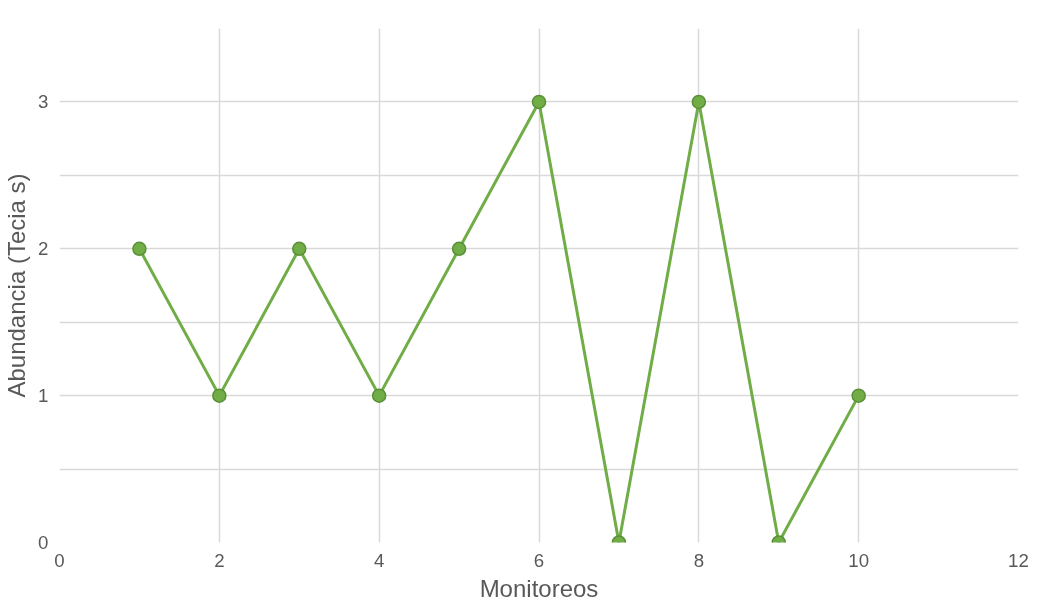 The width and height of the screenshot is (1043, 604). What do you see at coordinates (379, 560) in the screenshot?
I see `x-tick-label: 4` at bounding box center [379, 560].